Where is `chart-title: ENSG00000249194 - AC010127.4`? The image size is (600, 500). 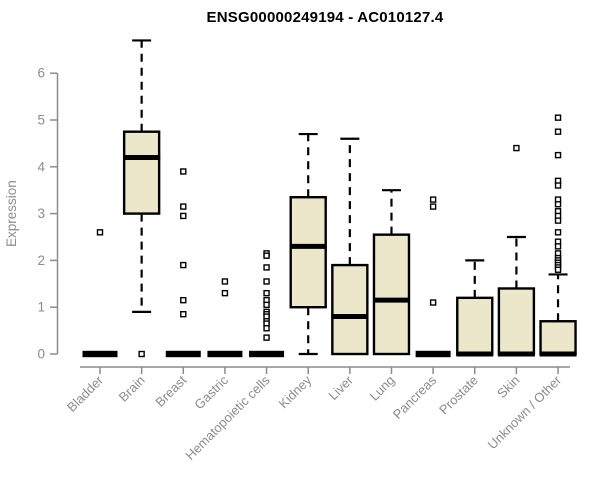
chart-title: ENSG00000249194 - AC010127.4 is located at coordinates (325, 17).